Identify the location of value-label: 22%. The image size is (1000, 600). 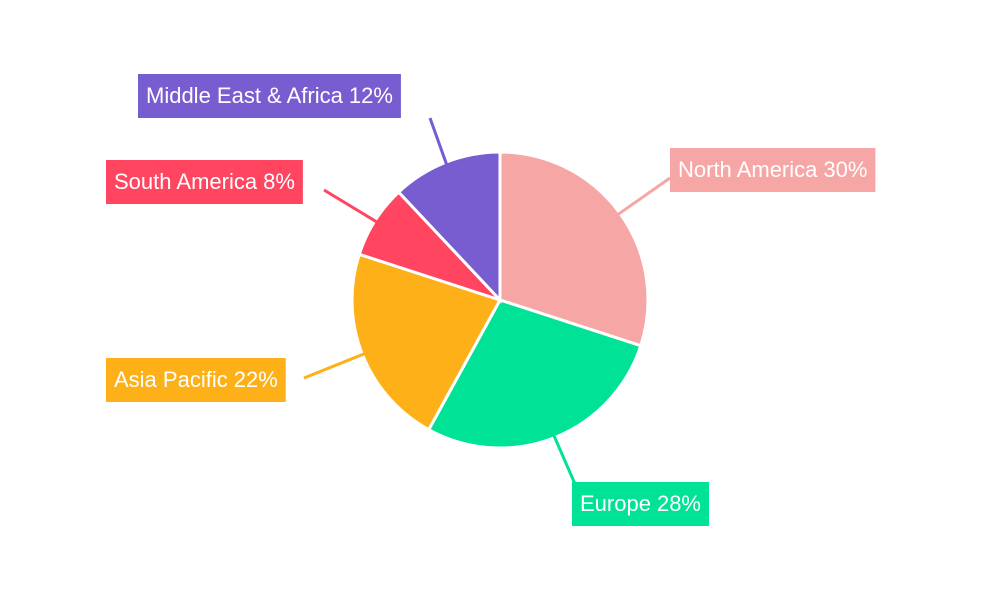
(256, 379).